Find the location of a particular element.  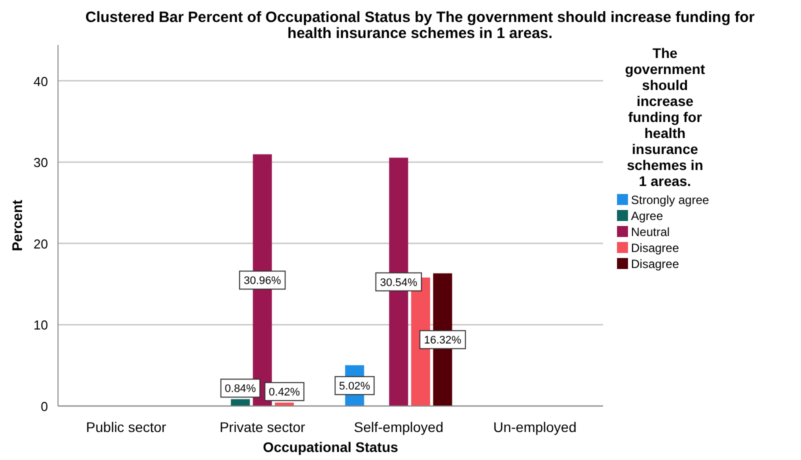

x-tick-label: Public sector is located at coordinates (126, 427).